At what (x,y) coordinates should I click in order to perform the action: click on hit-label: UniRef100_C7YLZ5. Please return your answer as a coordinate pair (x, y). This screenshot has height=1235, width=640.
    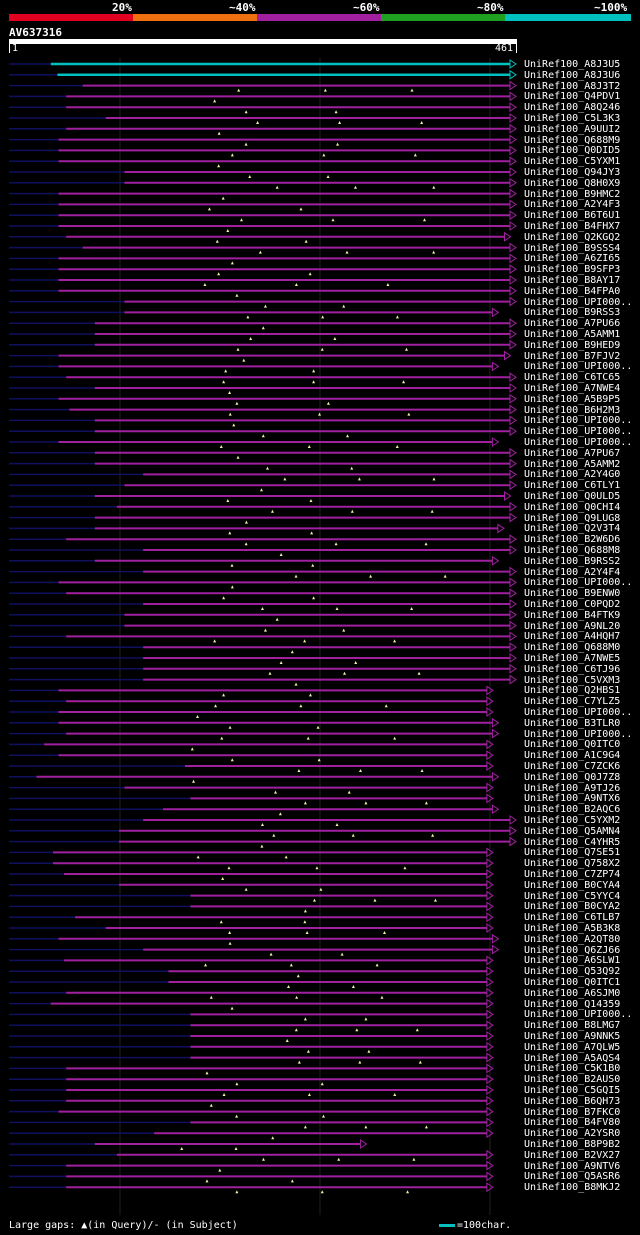
    Looking at the image, I should click on (572, 702).